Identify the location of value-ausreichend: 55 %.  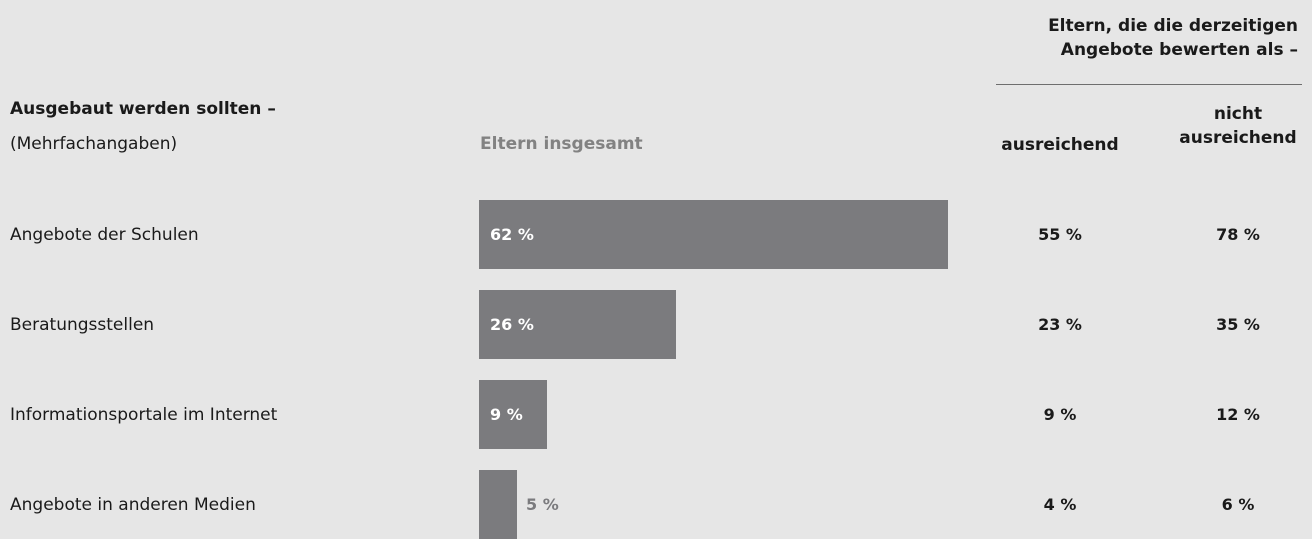
(1060, 234).